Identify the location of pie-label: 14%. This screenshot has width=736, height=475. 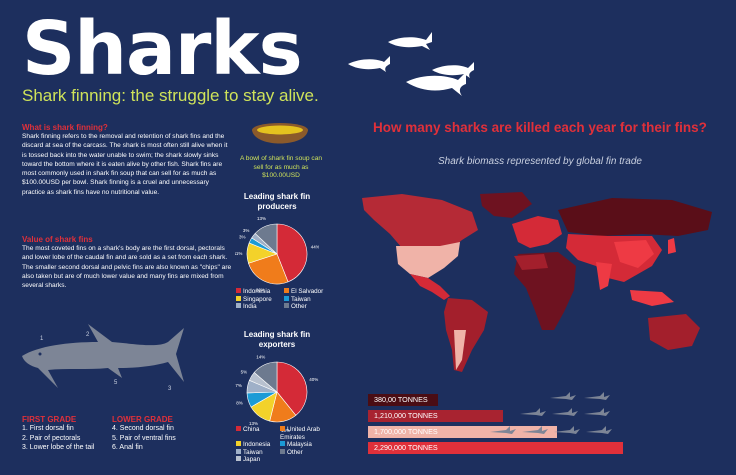
(260, 357).